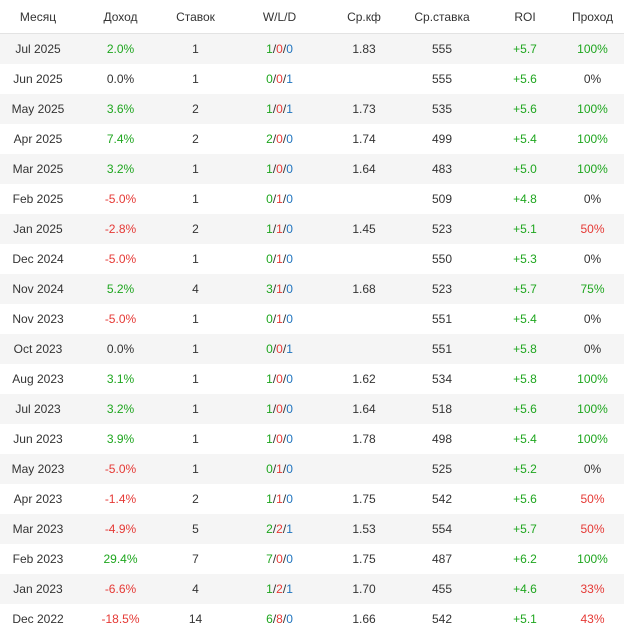  Describe the element at coordinates (592, 17) in the screenshot. I see `header-pass-rate: Проход` at that location.